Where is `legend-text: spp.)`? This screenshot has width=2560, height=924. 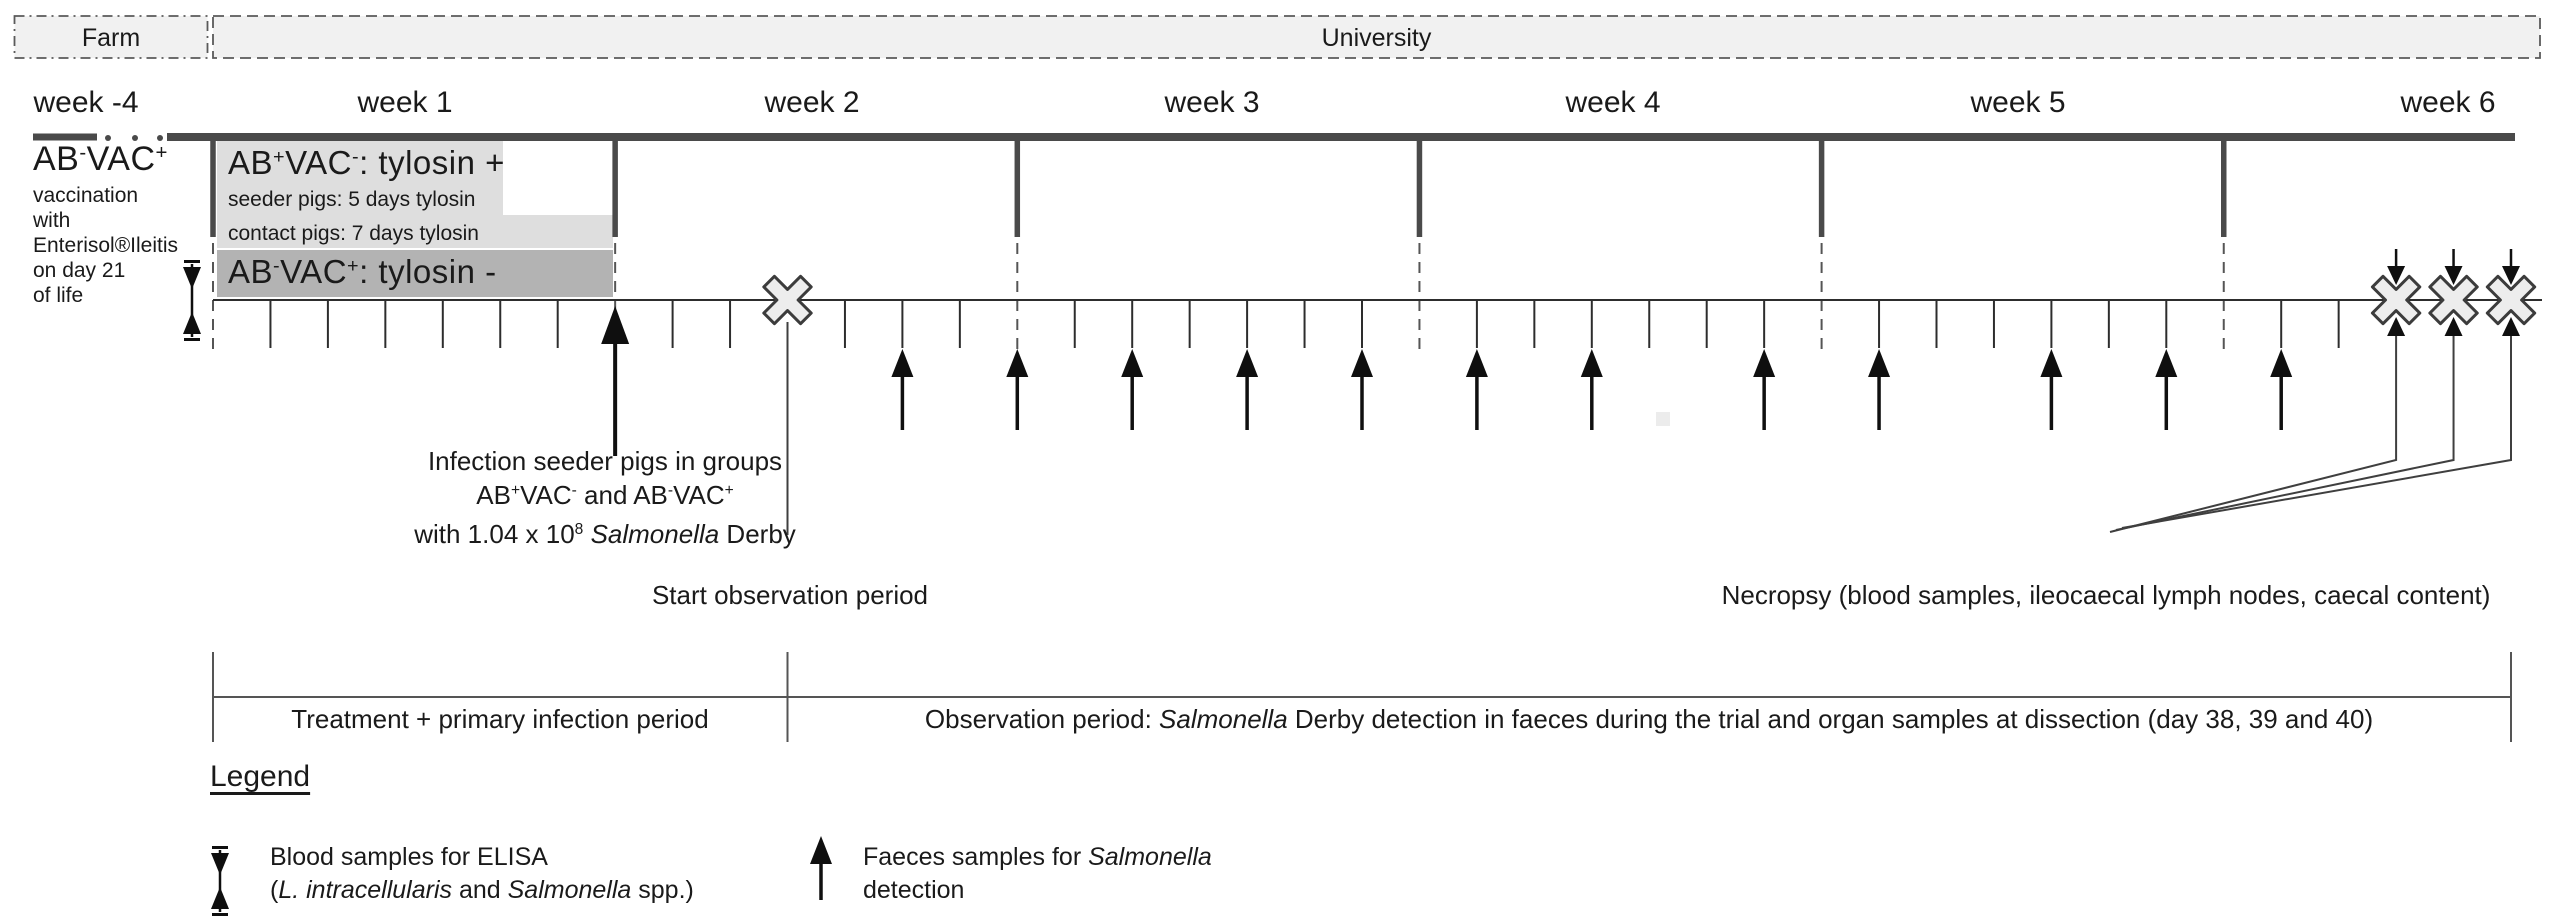 legend-text: spp.) is located at coordinates (662, 890).